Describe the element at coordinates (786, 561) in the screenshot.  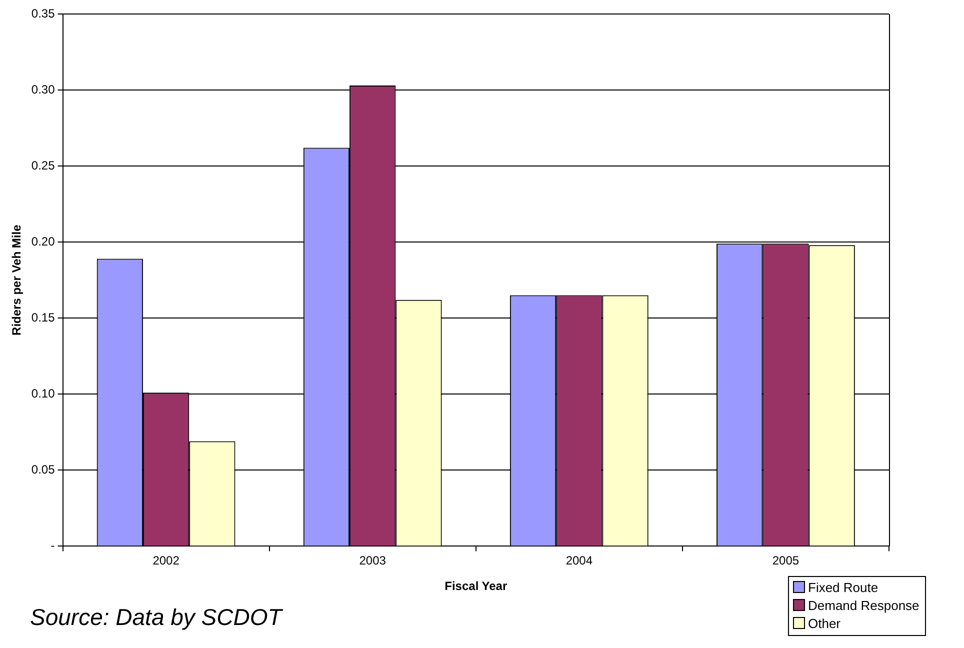
I see `x-tick-label: 2005` at that location.